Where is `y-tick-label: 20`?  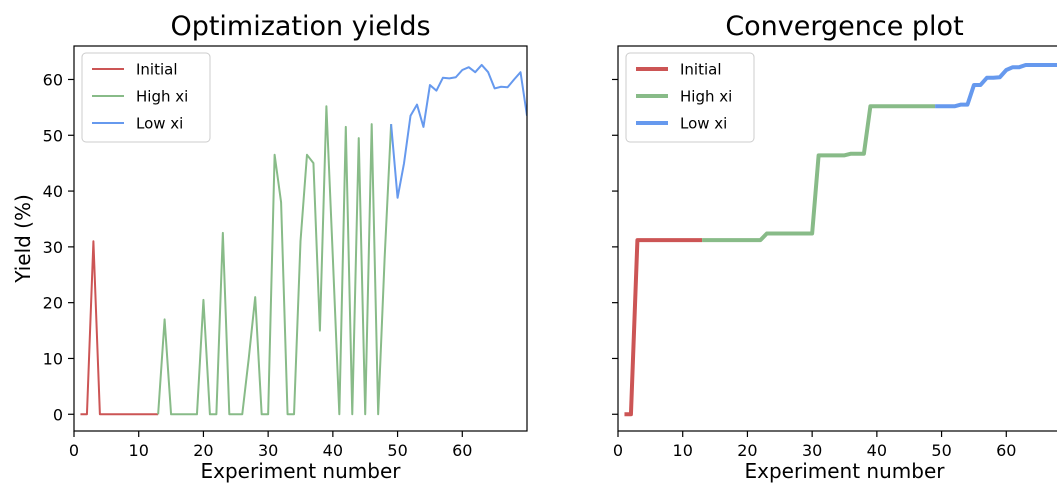 y-tick-label: 20 is located at coordinates (53, 303).